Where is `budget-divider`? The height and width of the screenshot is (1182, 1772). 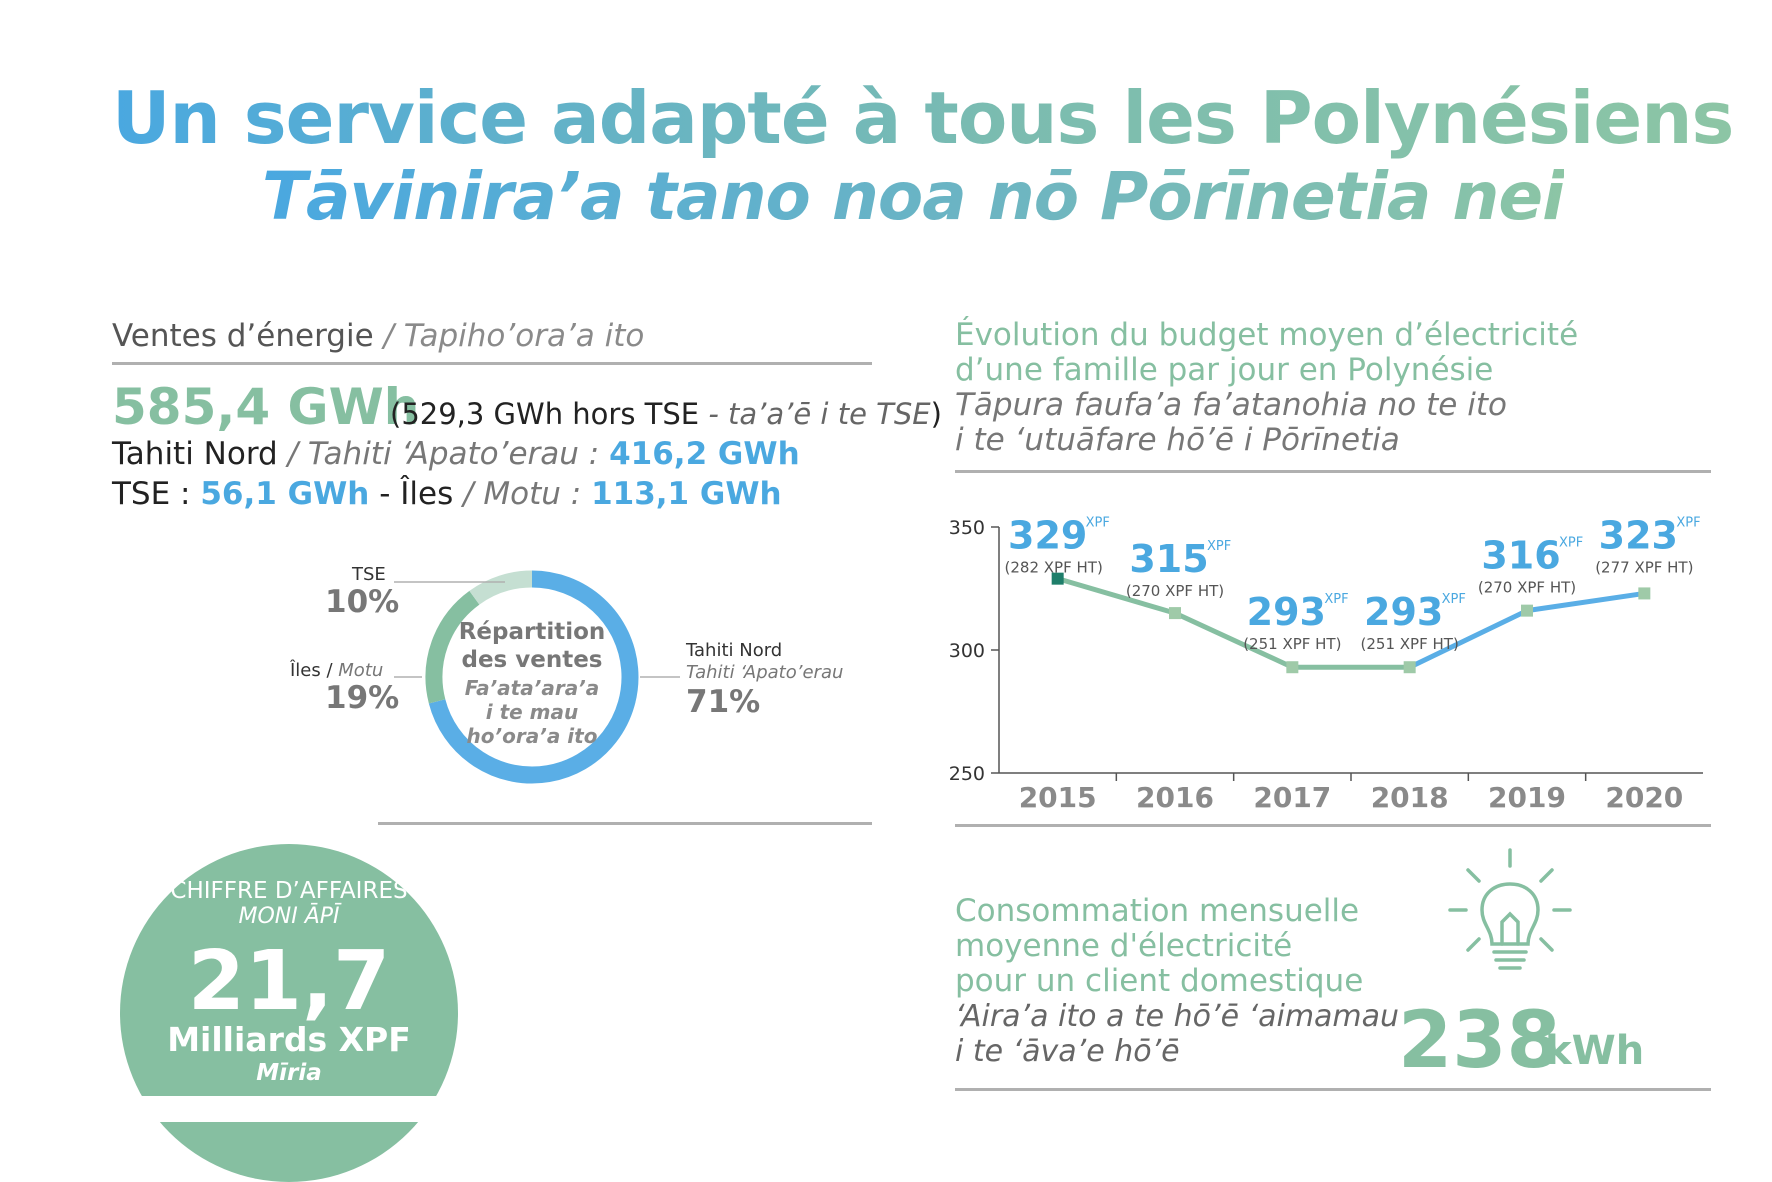
budget-divider is located at coordinates (1333, 471).